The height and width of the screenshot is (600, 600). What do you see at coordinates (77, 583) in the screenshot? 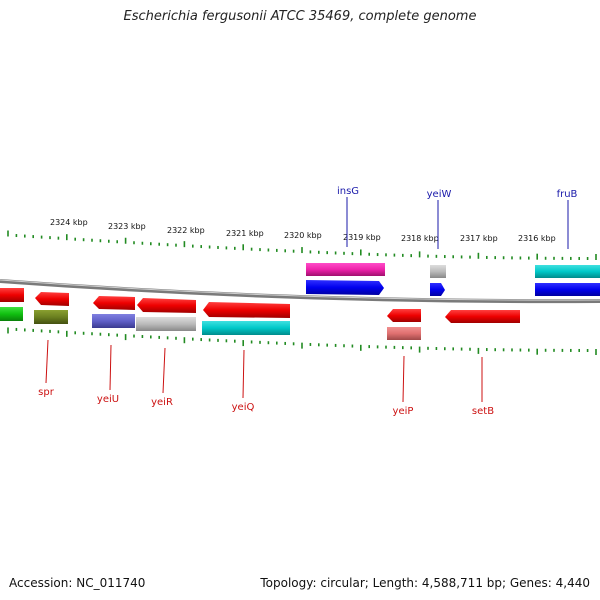
I see `accession-text: Accession: NC_011740` at bounding box center [77, 583].